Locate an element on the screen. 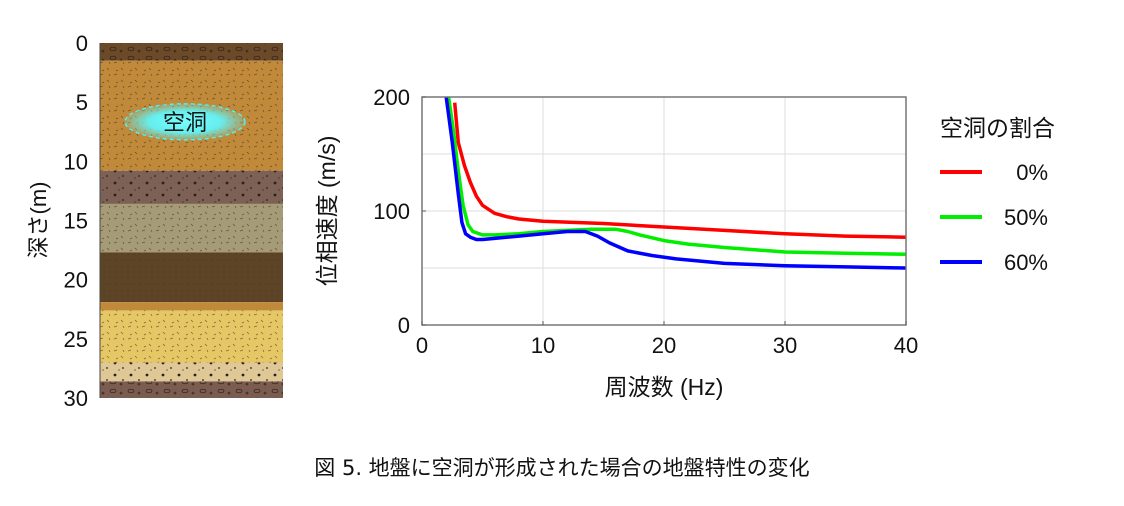 The height and width of the screenshot is (506, 1124). series-line-60pct is located at coordinates (675, 183).